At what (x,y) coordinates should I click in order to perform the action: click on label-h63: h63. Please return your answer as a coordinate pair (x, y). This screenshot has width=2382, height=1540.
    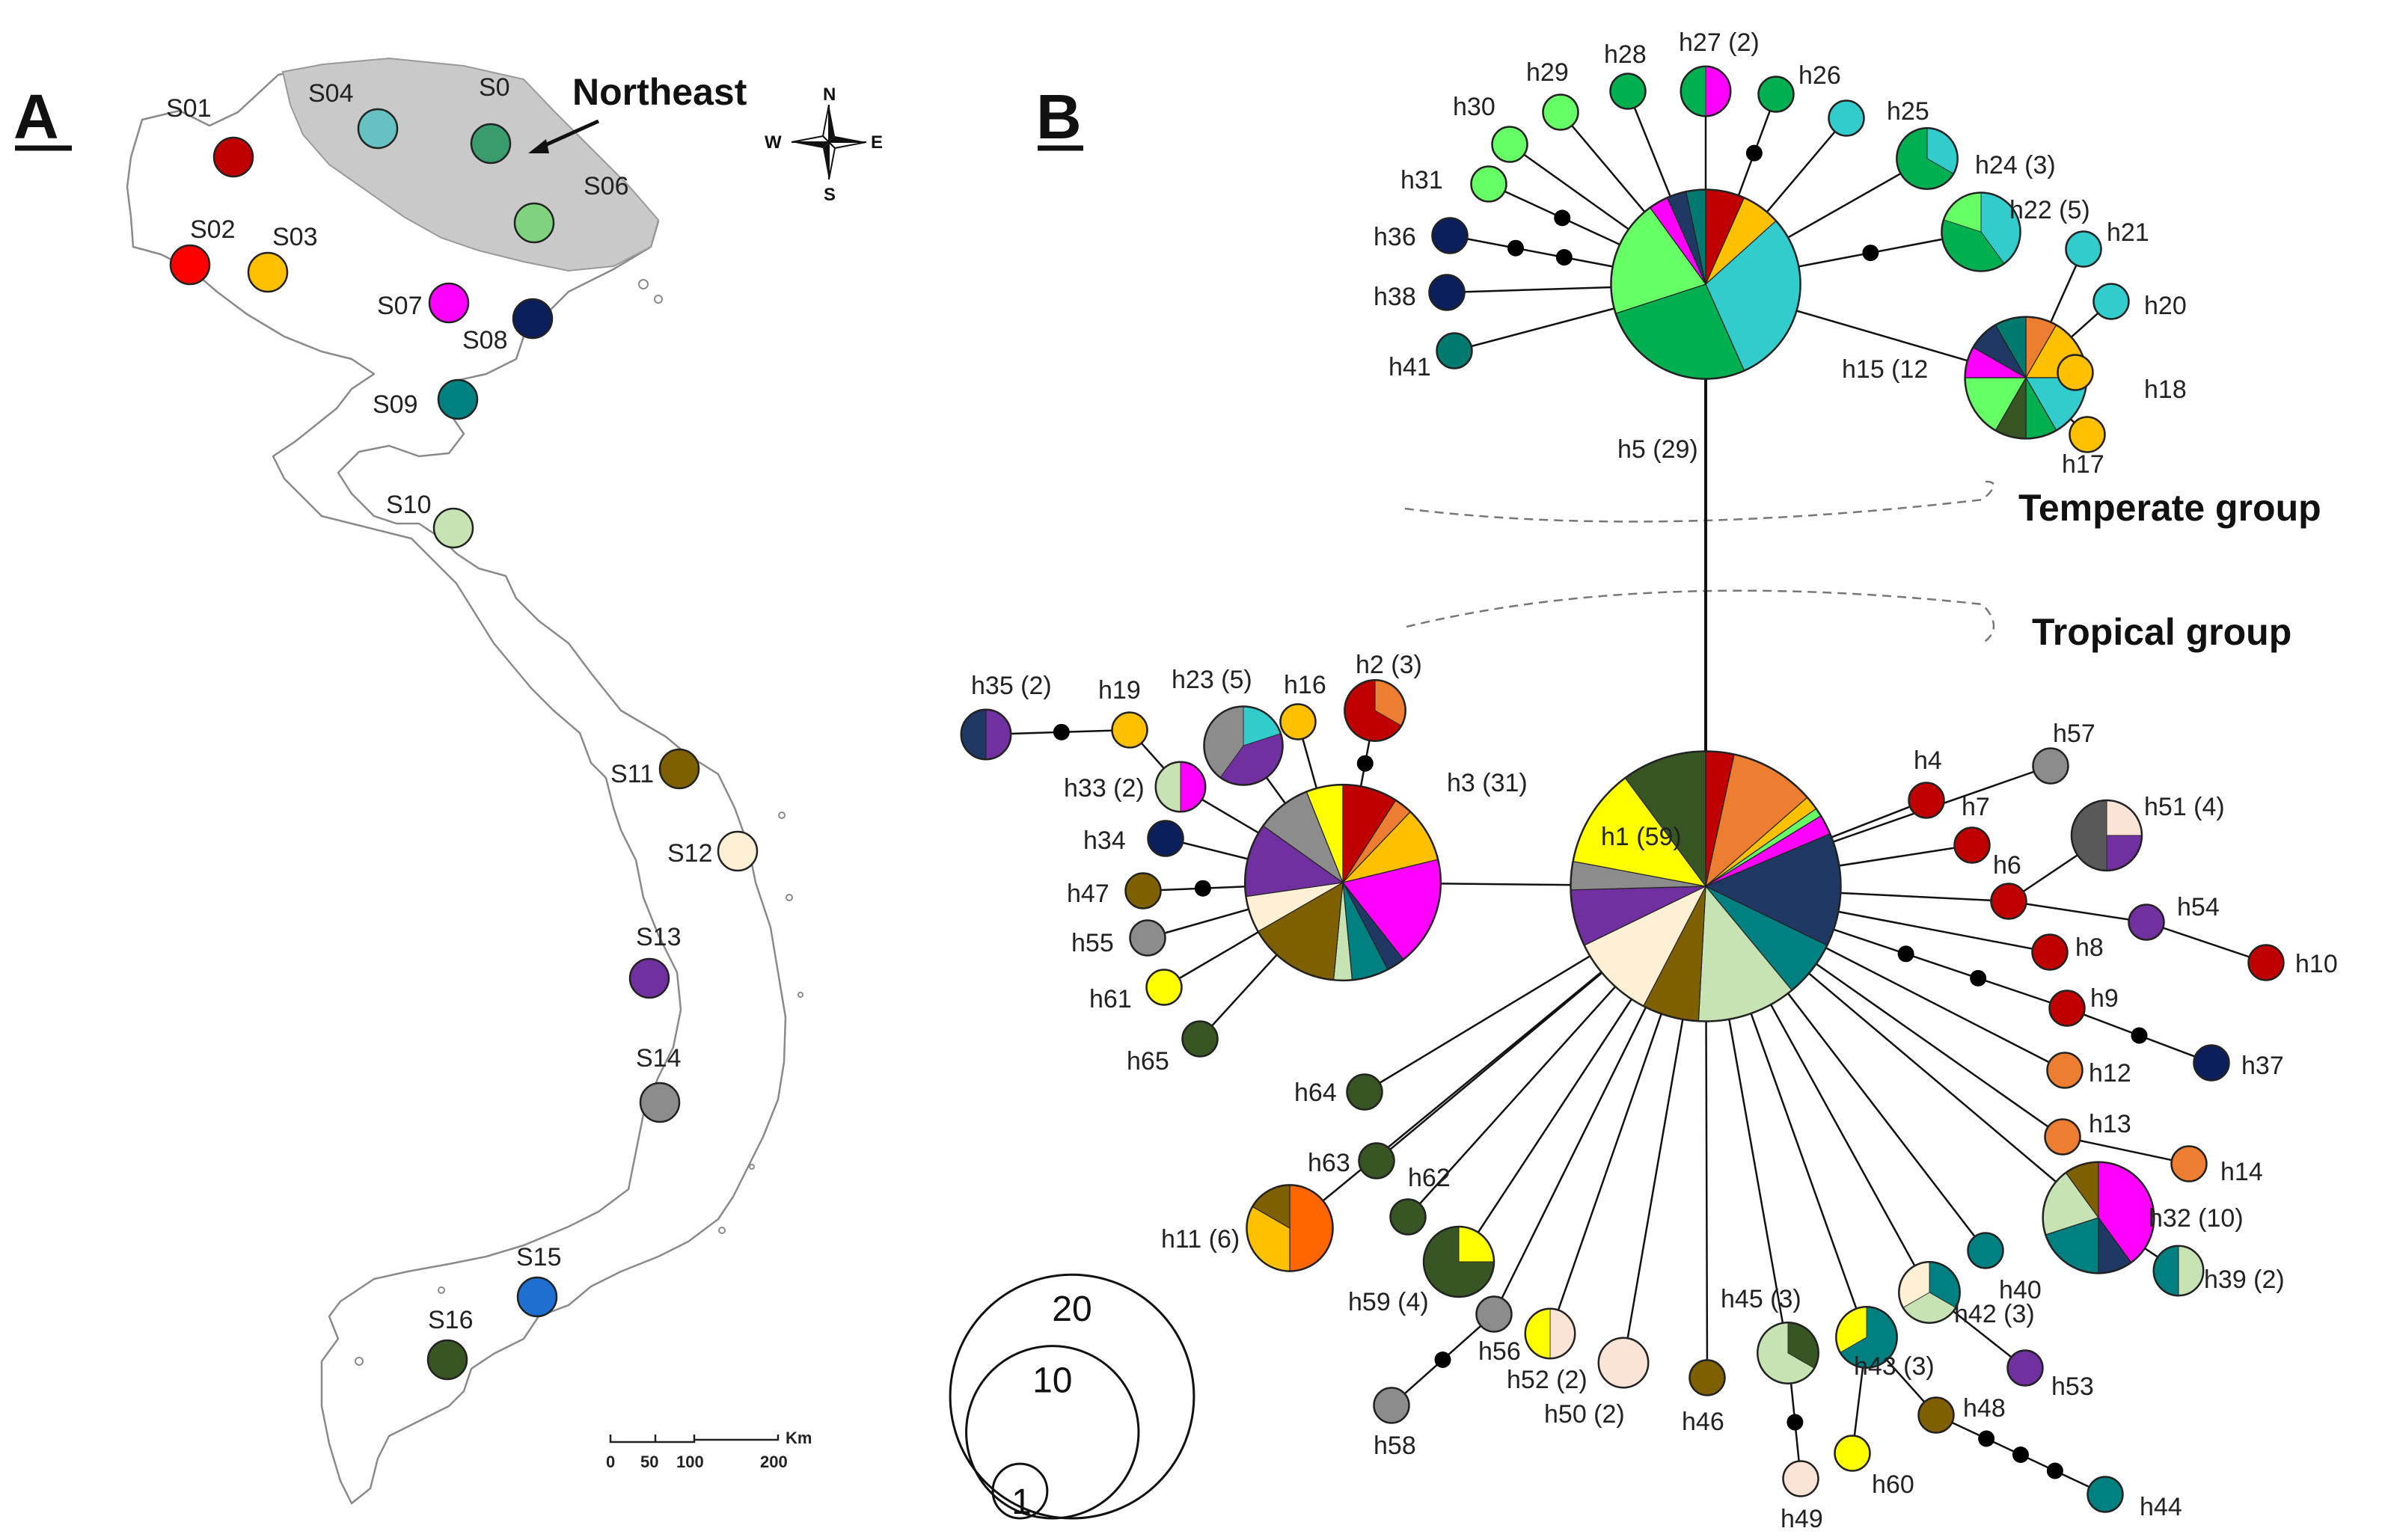
    Looking at the image, I should click on (1329, 1163).